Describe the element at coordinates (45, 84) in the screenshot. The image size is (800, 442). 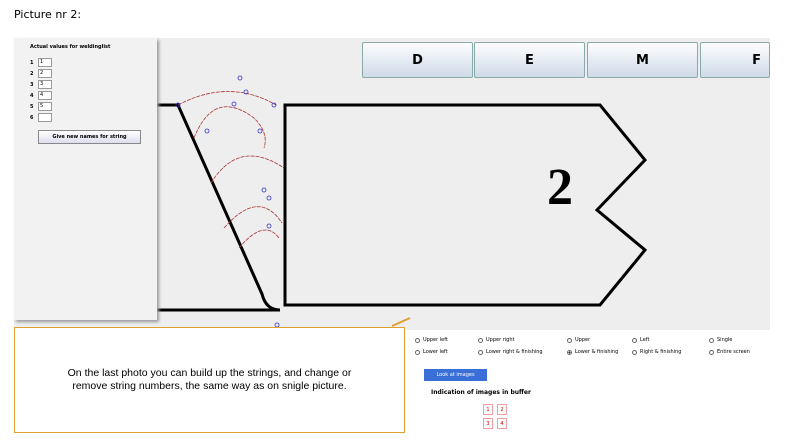
I see `row-input: 3` at that location.